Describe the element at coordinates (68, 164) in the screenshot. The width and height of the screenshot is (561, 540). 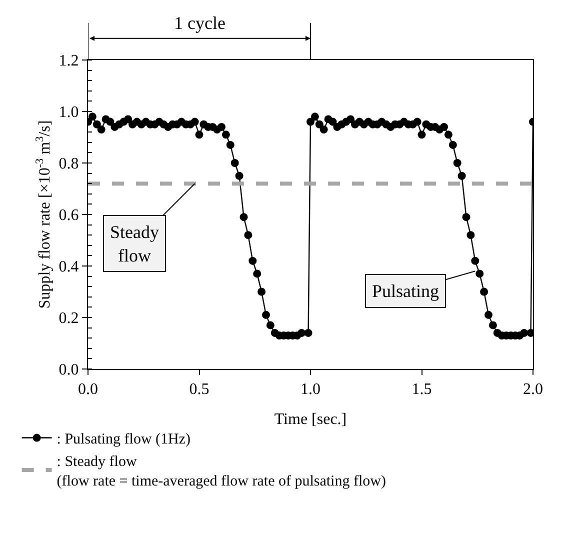
I see `y-tick-label: 0.8` at that location.